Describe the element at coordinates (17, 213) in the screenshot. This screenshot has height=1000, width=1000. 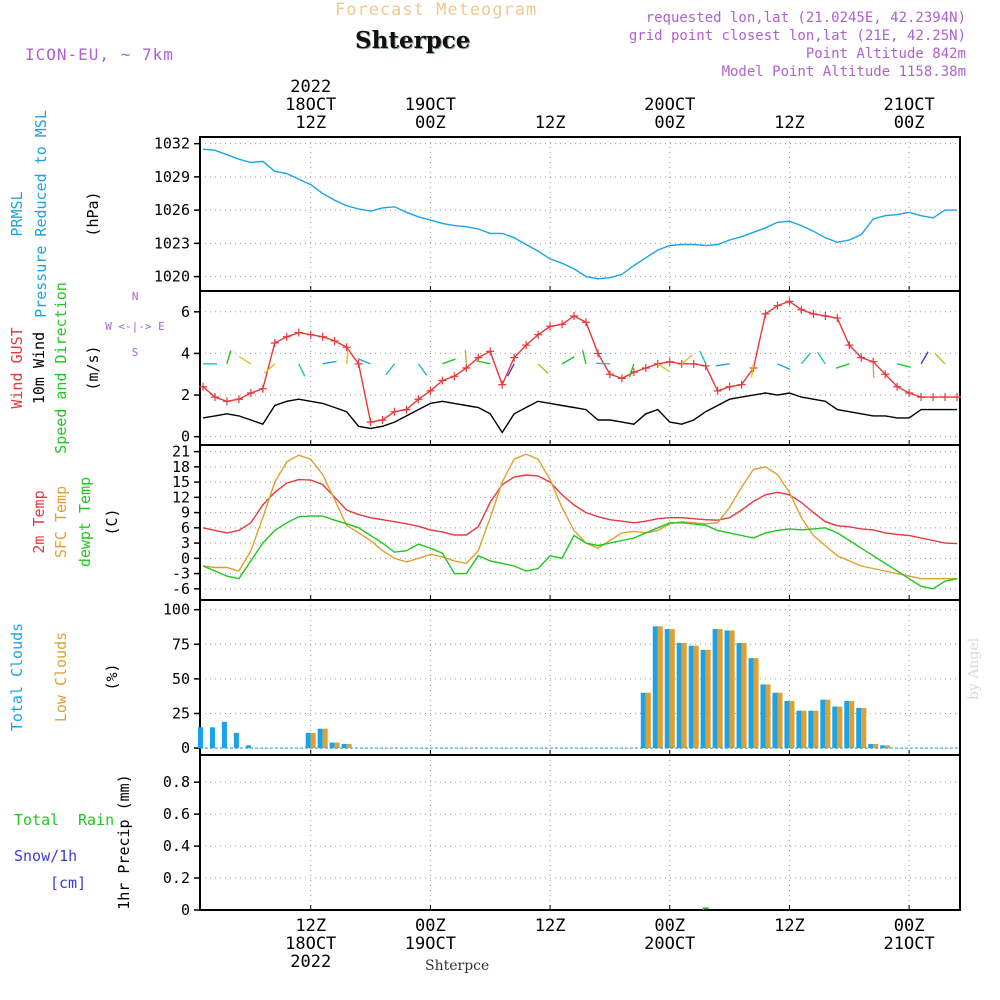
I see `ylabel-prmsl: PRMSL` at that location.